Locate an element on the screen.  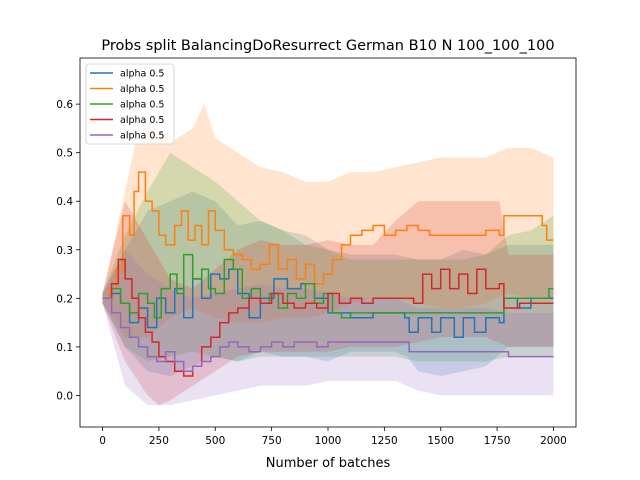
legend-box is located at coordinates (130, 104).